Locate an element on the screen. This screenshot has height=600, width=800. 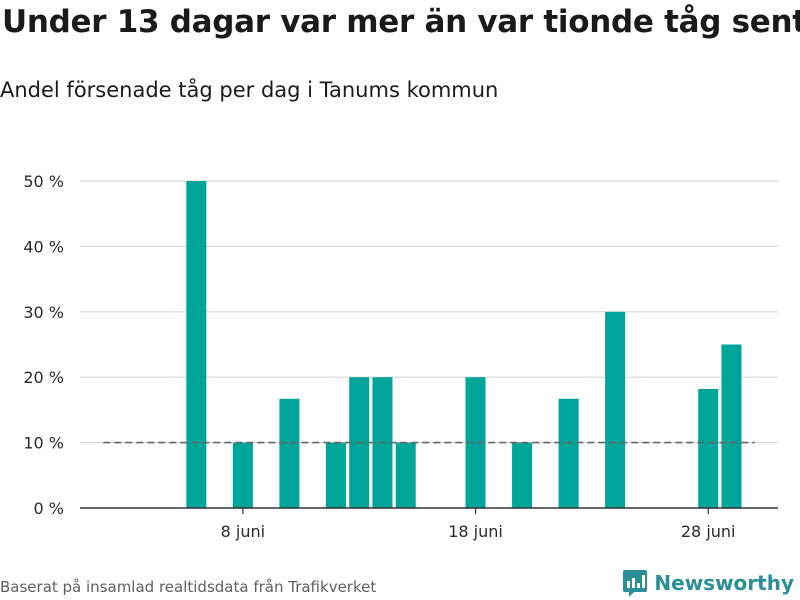
x-tick-label: 28 juni is located at coordinates (708, 531).